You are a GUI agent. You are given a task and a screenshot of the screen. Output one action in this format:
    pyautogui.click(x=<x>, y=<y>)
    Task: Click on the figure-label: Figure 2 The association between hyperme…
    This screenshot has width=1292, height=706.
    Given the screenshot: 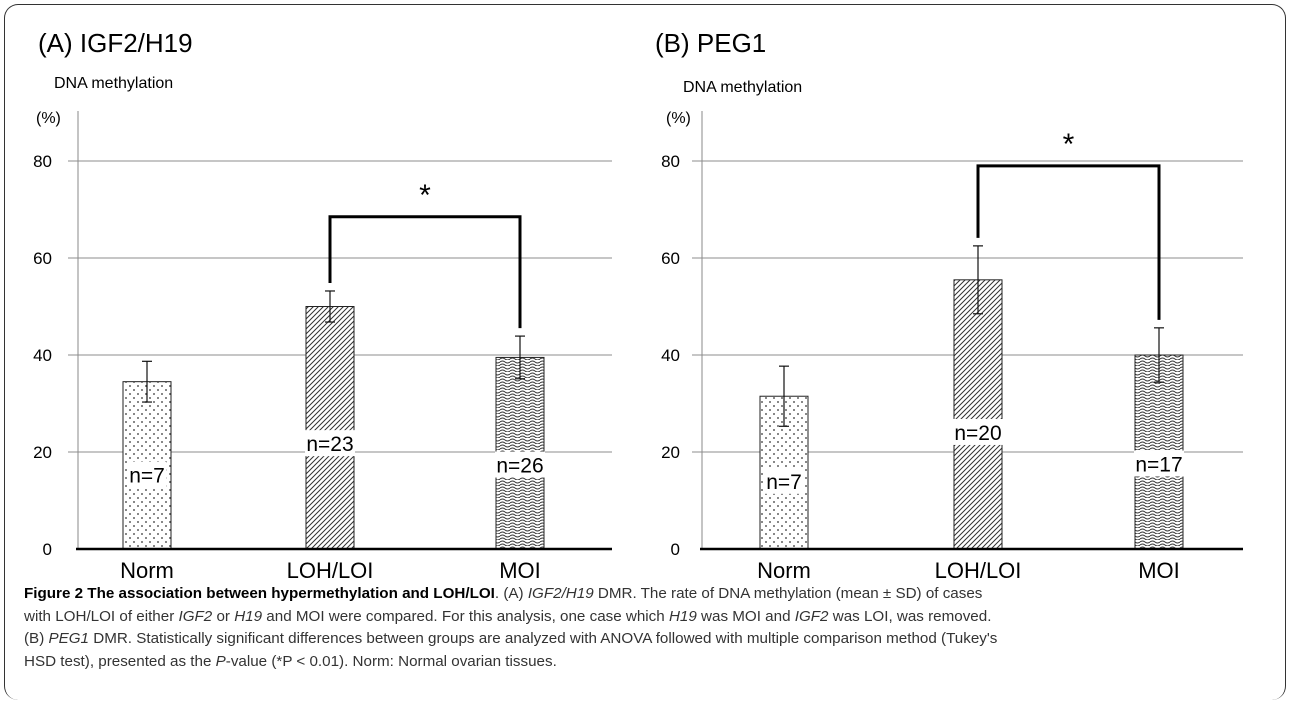 What is the action you would take?
    pyautogui.click(x=259, y=593)
    